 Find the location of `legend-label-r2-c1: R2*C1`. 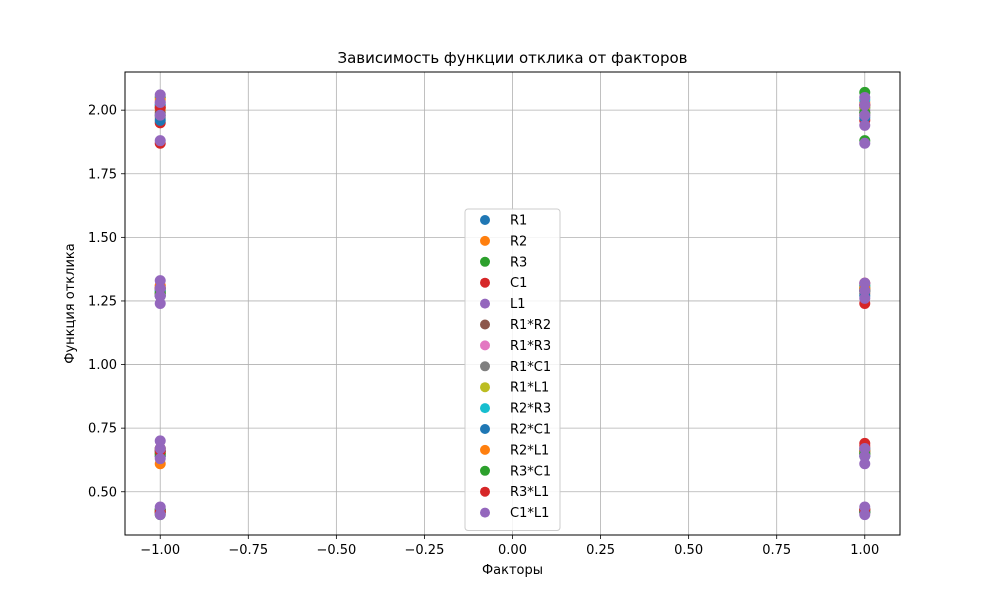

legend-label-r2-c1: R2*C1 is located at coordinates (530, 430).